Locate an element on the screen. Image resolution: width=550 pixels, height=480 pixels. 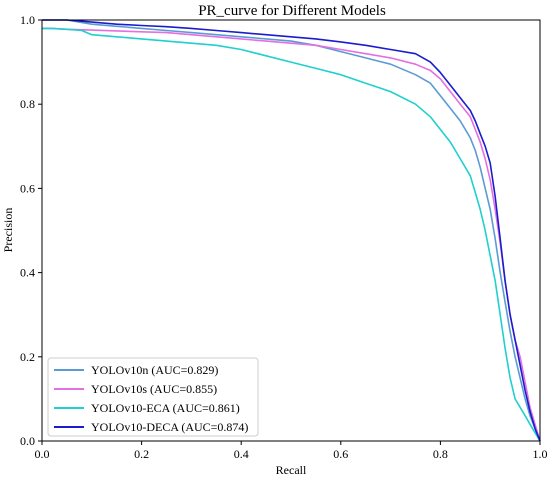
y-tick-label: 0.0 is located at coordinates (27, 441).